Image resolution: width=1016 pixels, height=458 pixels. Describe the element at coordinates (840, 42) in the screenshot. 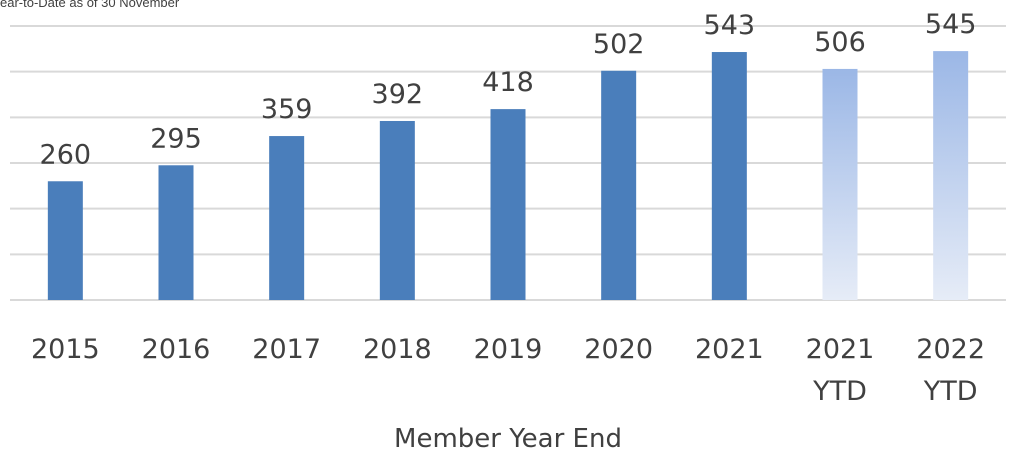

I see `data-label: 506` at that location.